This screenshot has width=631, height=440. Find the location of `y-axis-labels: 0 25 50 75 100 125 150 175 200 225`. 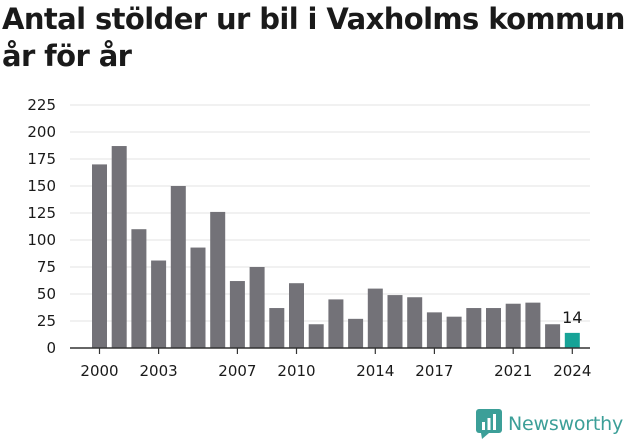

y-axis-labels: 0 25 50 75 100 125 150 175 200 225 is located at coordinates (41, 226).